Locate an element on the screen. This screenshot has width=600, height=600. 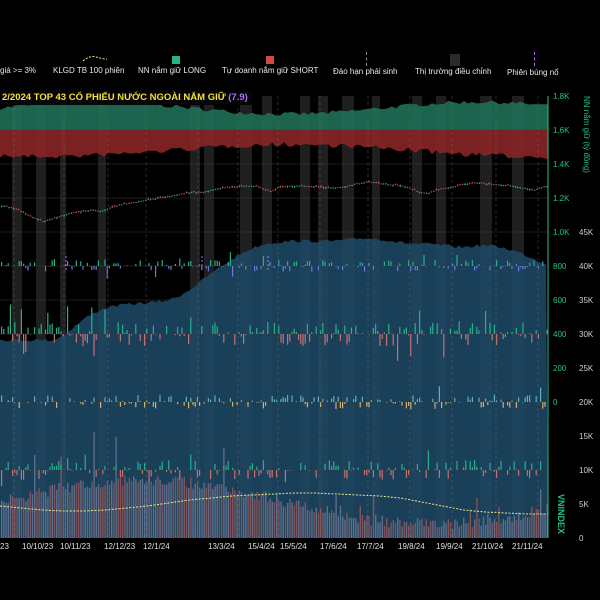
legend-foreign-long: NN nắm giữ LONG is located at coordinates (172, 70).